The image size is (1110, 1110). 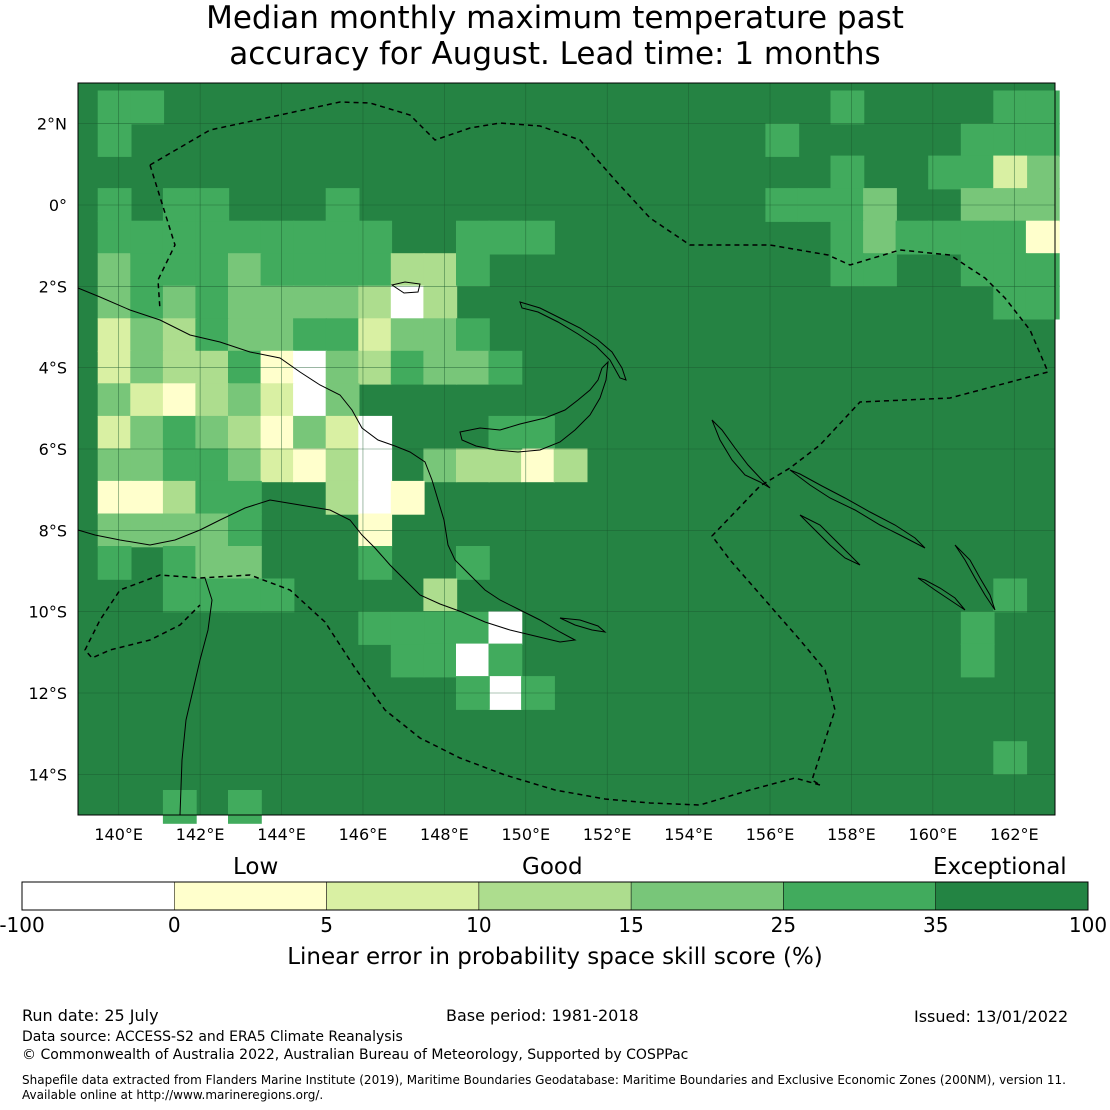 What do you see at coordinates (174, 925) in the screenshot?
I see `colorbar-tick-label: 0` at bounding box center [174, 925].